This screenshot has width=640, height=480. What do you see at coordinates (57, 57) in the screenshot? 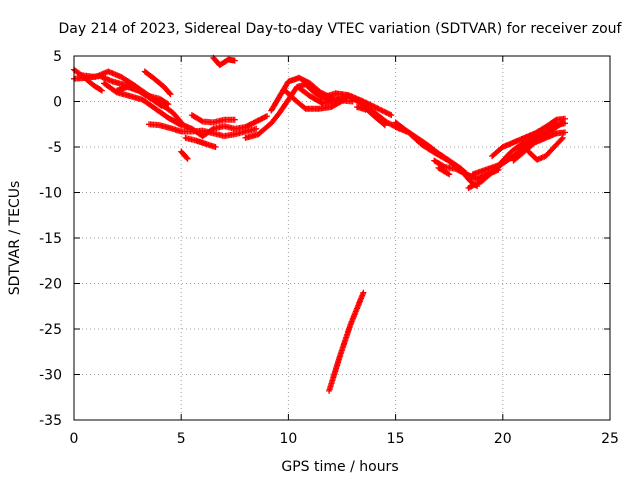
I see `y-tick-label: 5` at bounding box center [57, 57].